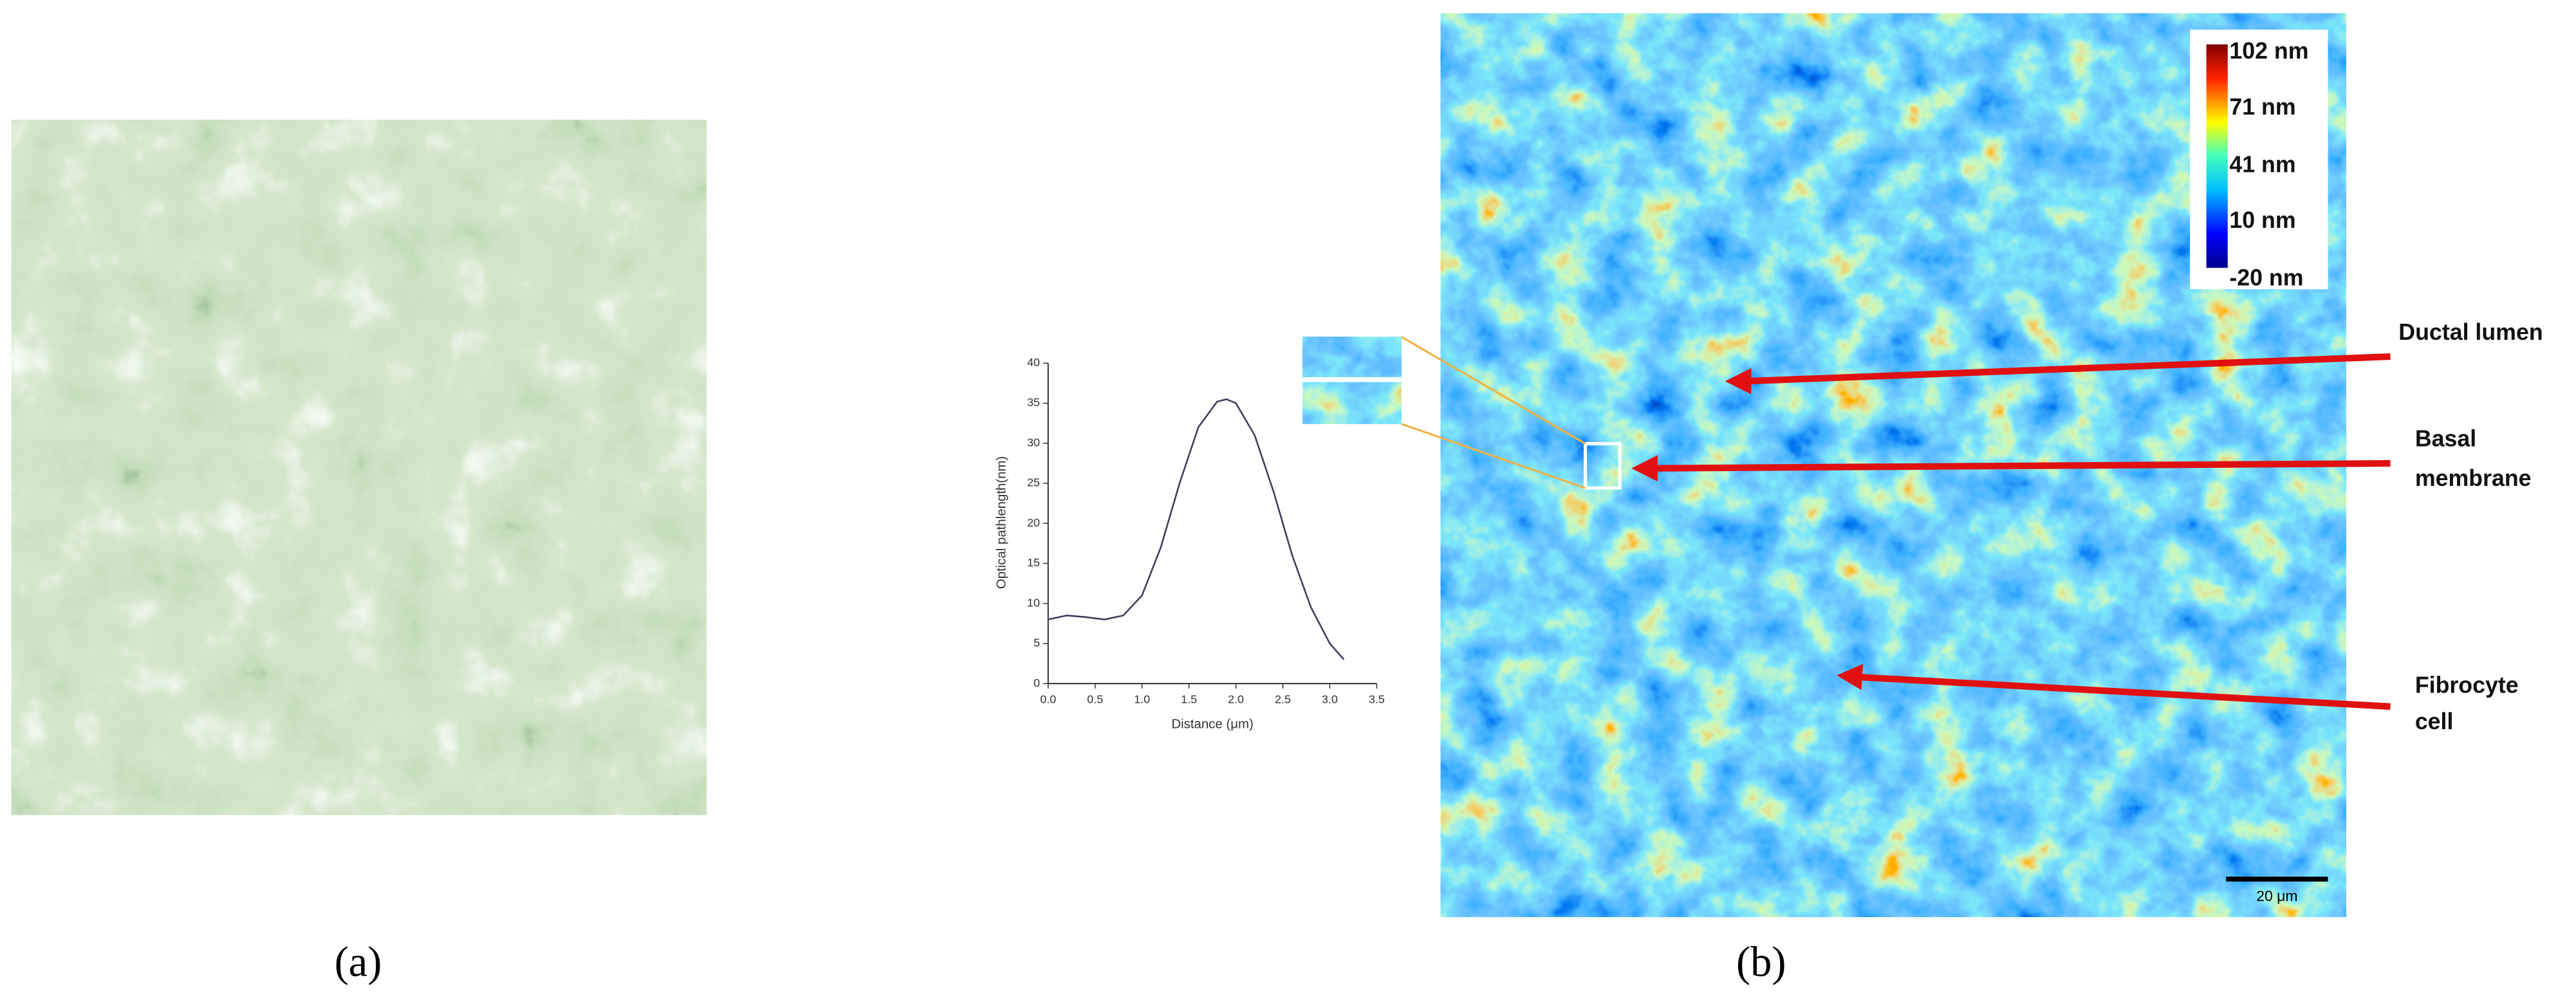  I want to click on scale-bar-label: 20 μm, so click(2276, 896).